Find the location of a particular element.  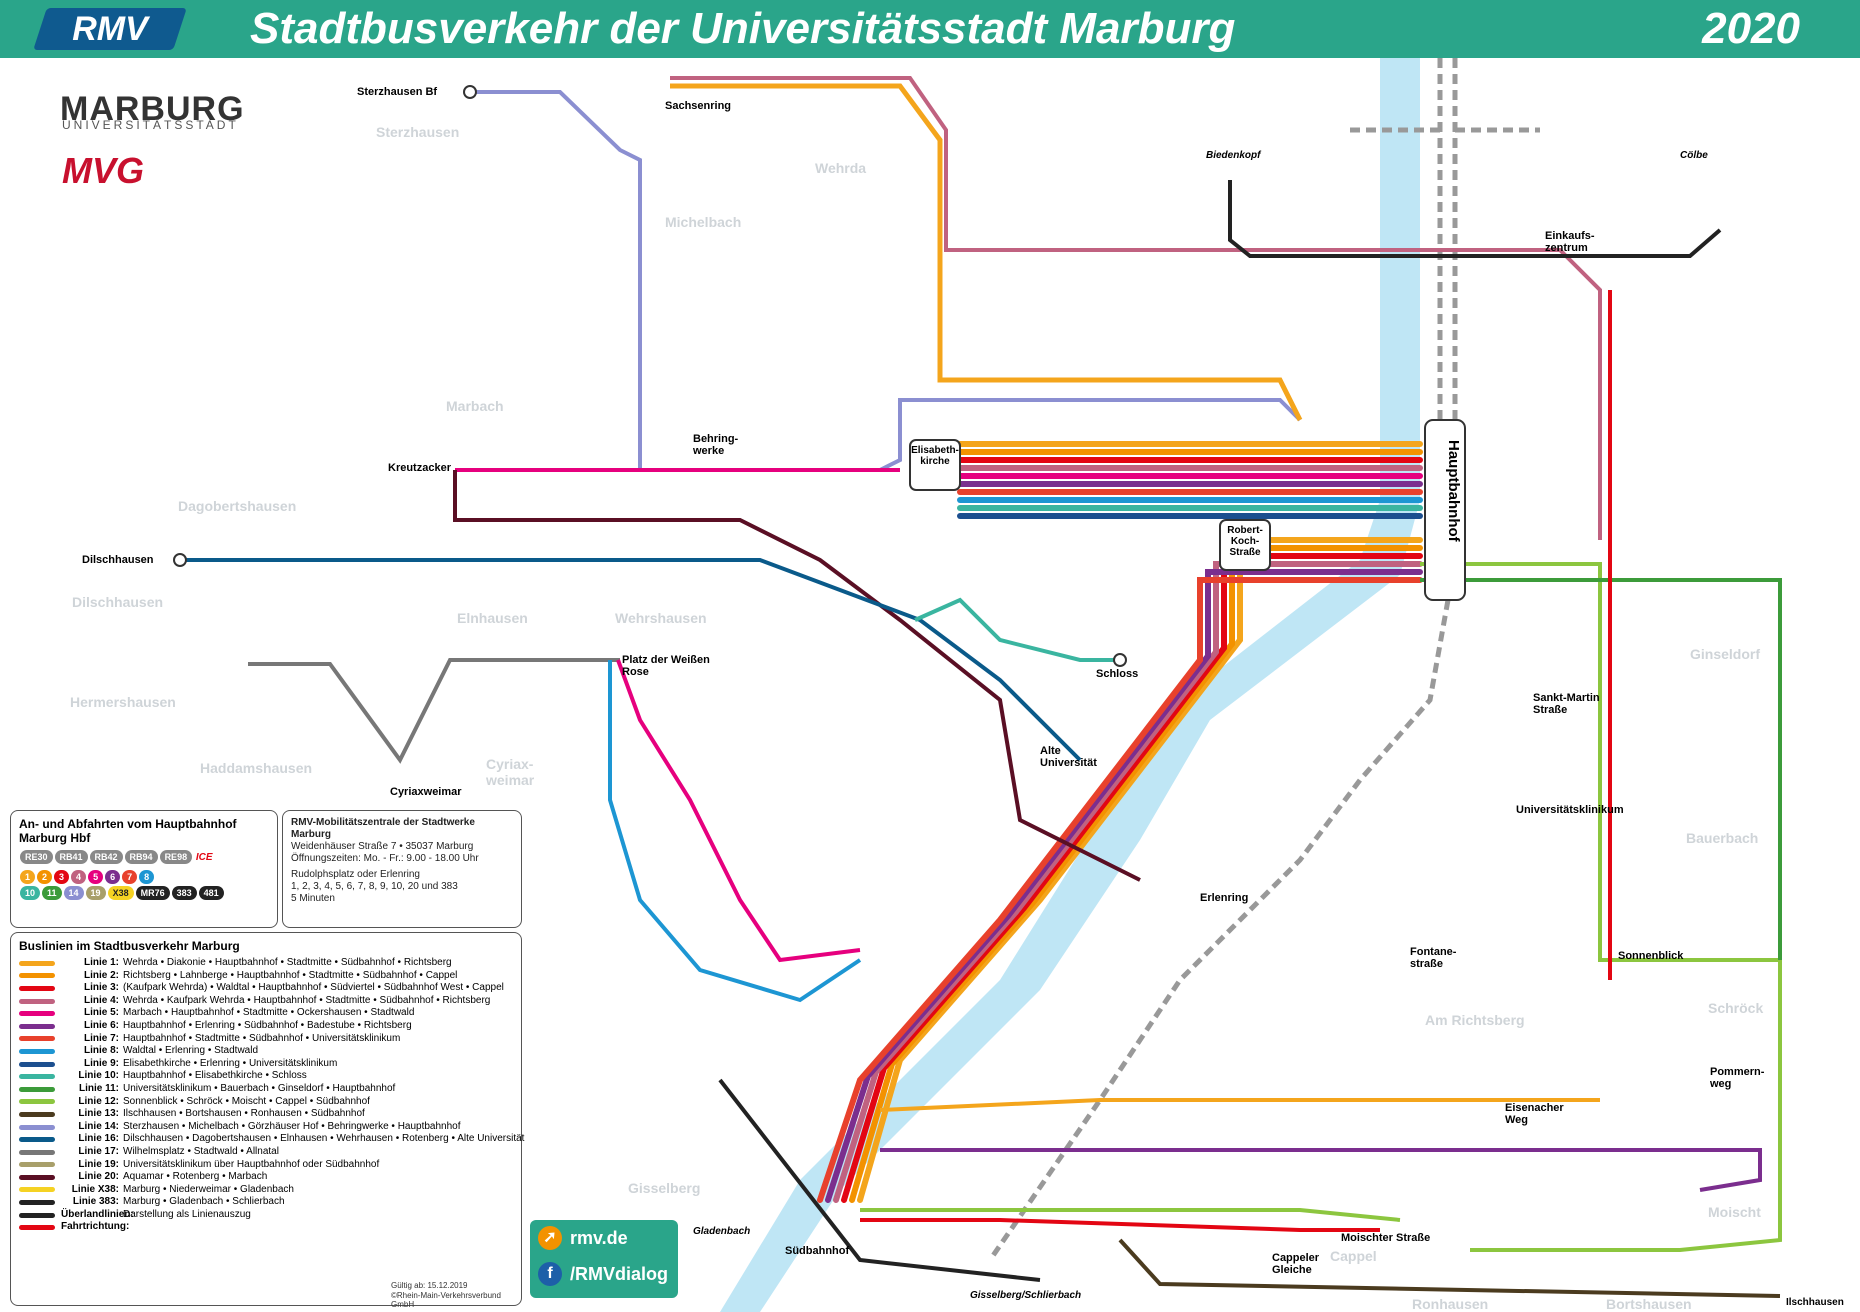

rail-chips: RE30 RB41 RB42 RB94 RE98 ICE is located at coordinates (144, 857).